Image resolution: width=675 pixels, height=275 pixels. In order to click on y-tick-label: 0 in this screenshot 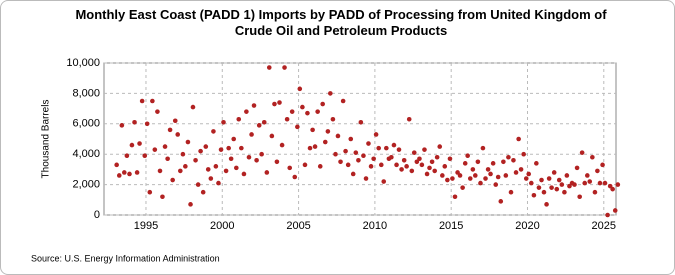, I will do `click(97, 215)`.